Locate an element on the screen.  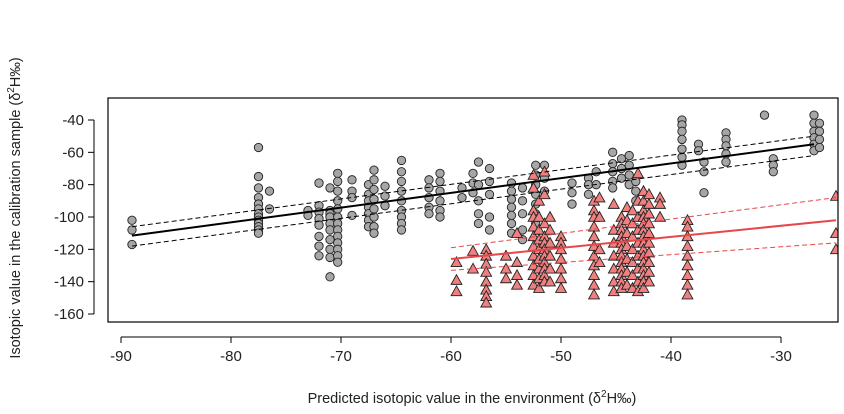
fit-triangles is located at coordinates (643, 234).